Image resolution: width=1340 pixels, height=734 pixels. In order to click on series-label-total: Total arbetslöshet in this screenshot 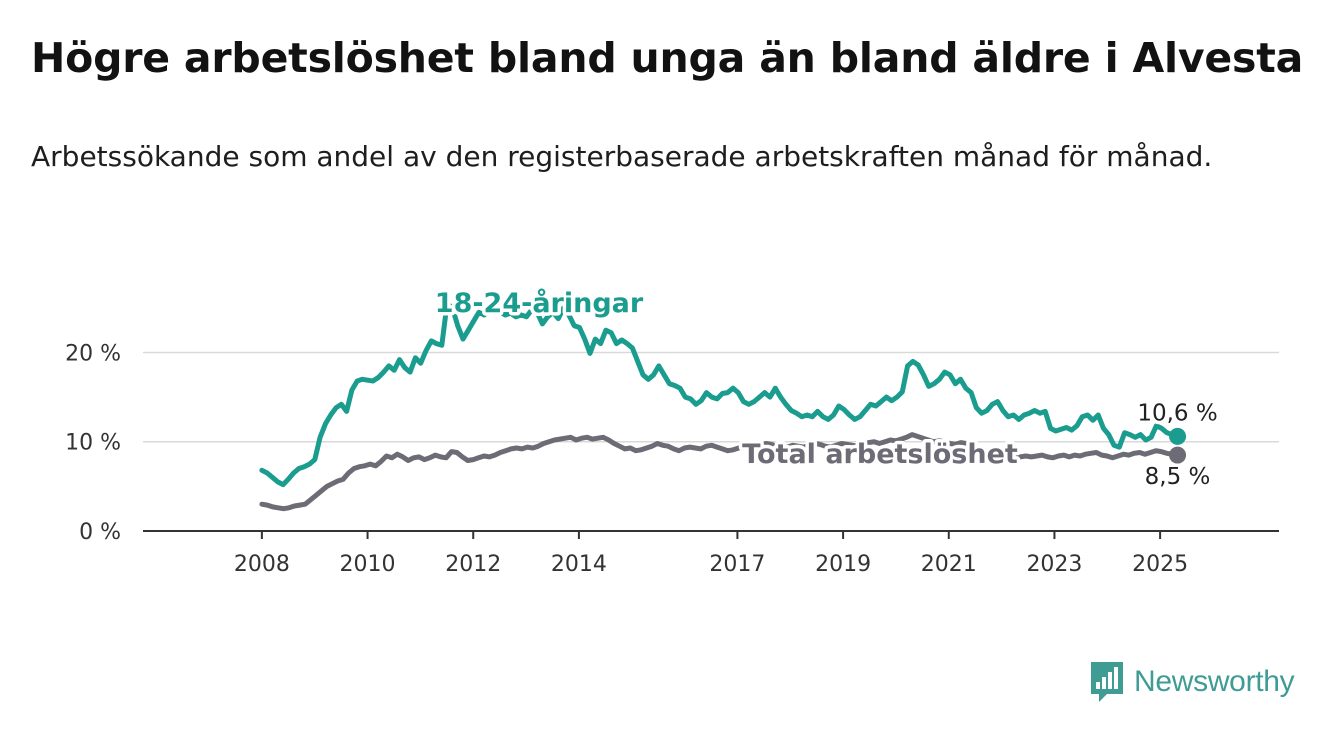, I will do `click(880, 454)`.